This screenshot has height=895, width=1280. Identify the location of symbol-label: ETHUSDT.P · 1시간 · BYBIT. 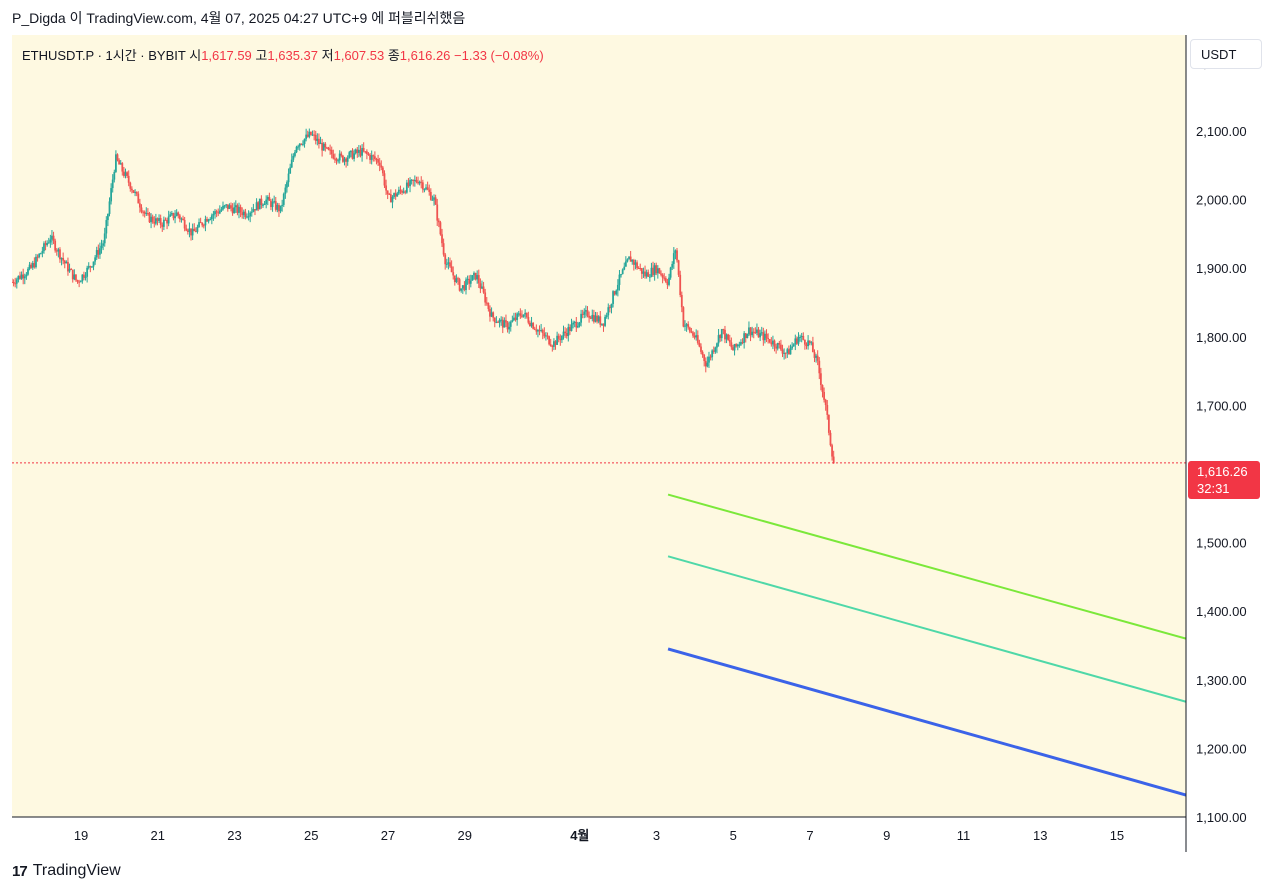
(104, 55).